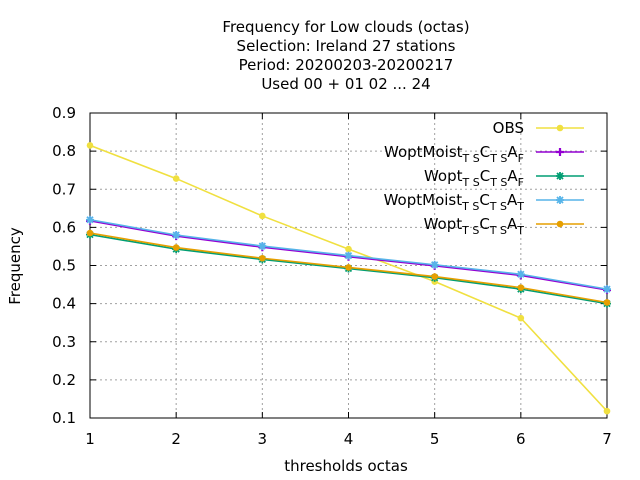 The width and height of the screenshot is (640, 480). I want to click on x-tick-label: 5, so click(435, 439).